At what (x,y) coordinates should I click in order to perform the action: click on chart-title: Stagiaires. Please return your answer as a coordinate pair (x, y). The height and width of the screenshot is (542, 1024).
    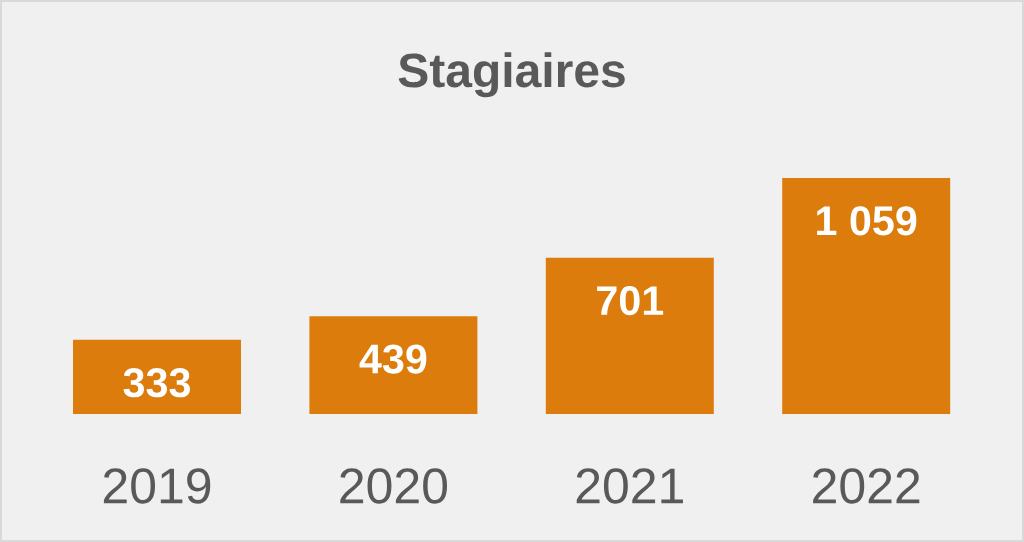
    Looking at the image, I should click on (511, 75).